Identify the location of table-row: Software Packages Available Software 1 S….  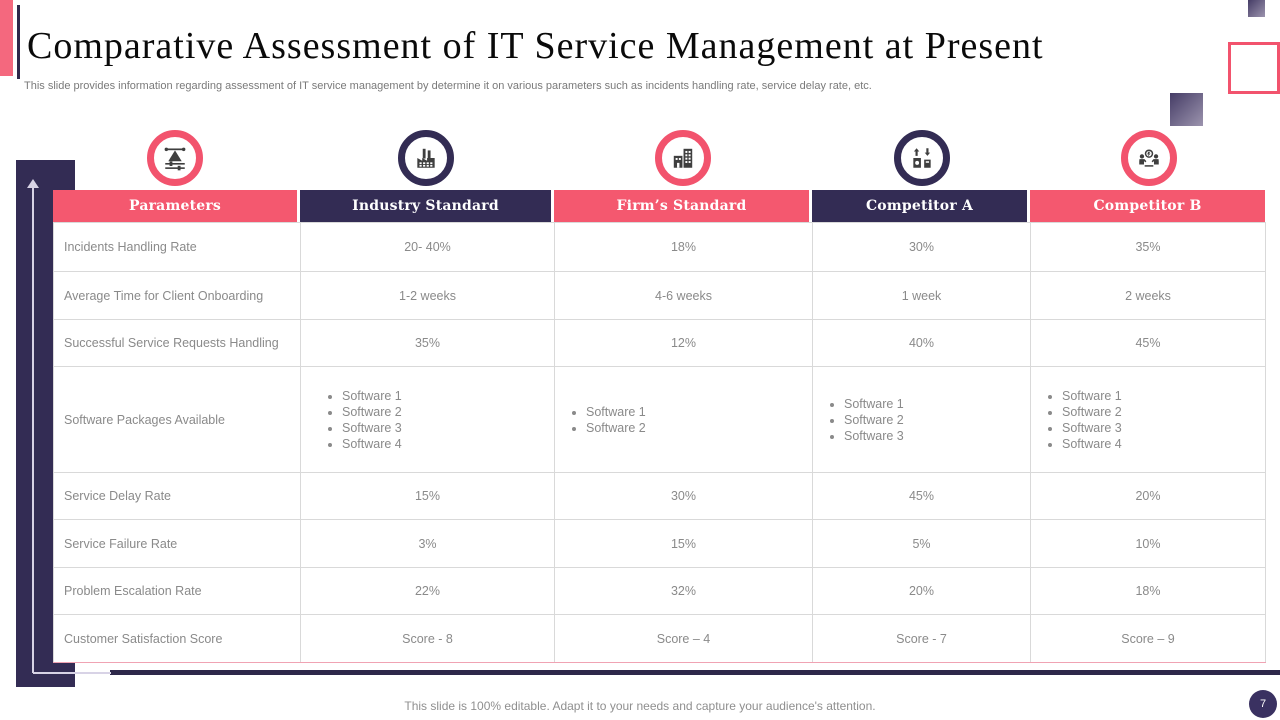
(659, 419).